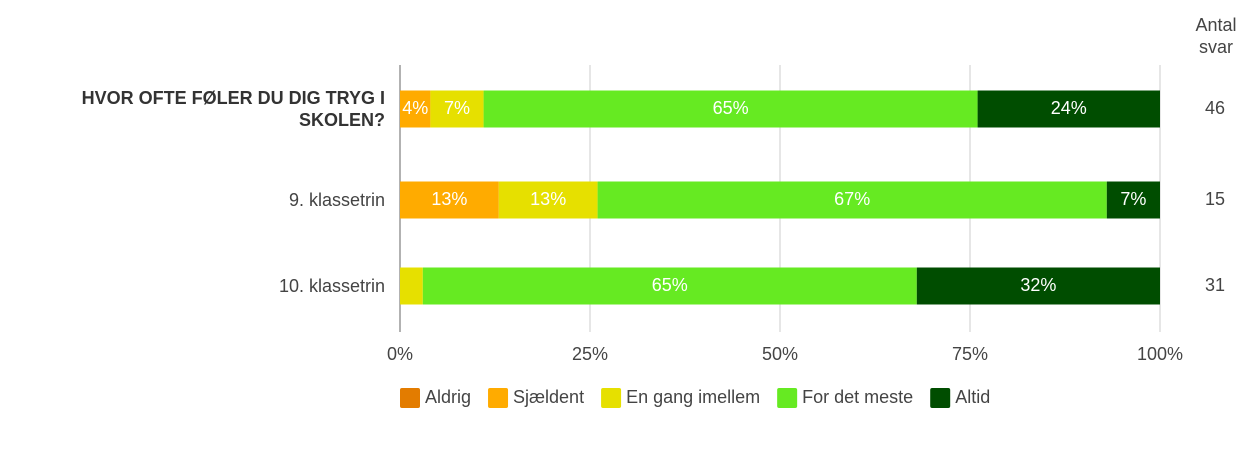 The width and height of the screenshot is (1245, 454). I want to click on respondent-count: 31, so click(1215, 285).